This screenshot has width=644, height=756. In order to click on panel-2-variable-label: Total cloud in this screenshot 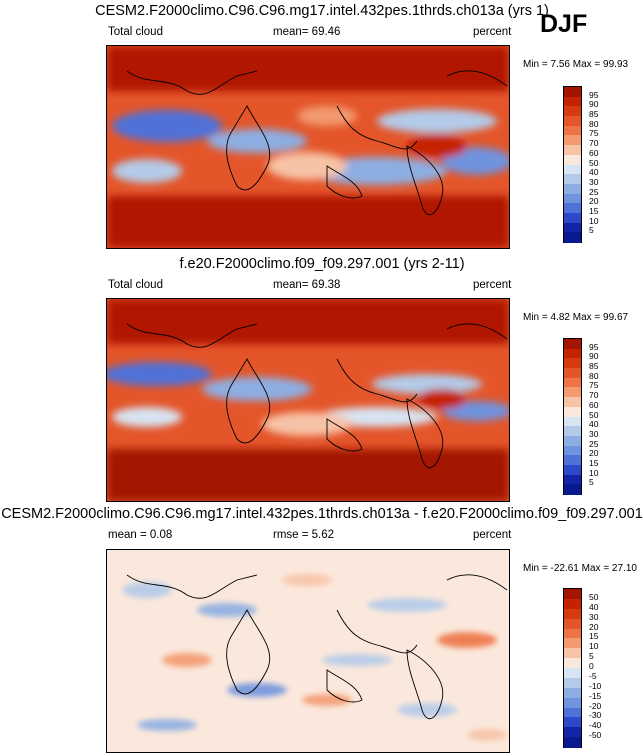, I will do `click(135, 285)`.